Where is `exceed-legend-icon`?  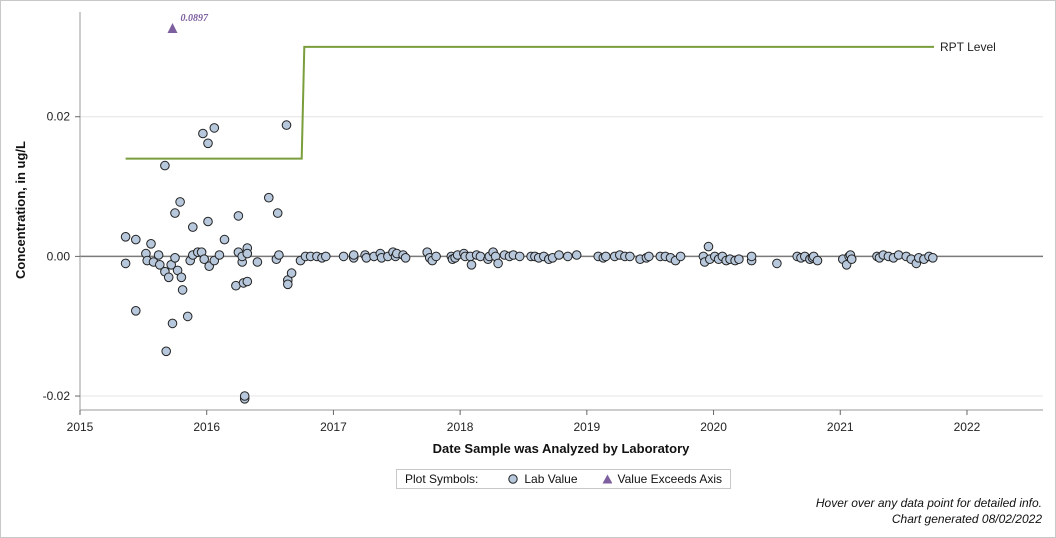
exceed-legend-icon is located at coordinates (607, 479).